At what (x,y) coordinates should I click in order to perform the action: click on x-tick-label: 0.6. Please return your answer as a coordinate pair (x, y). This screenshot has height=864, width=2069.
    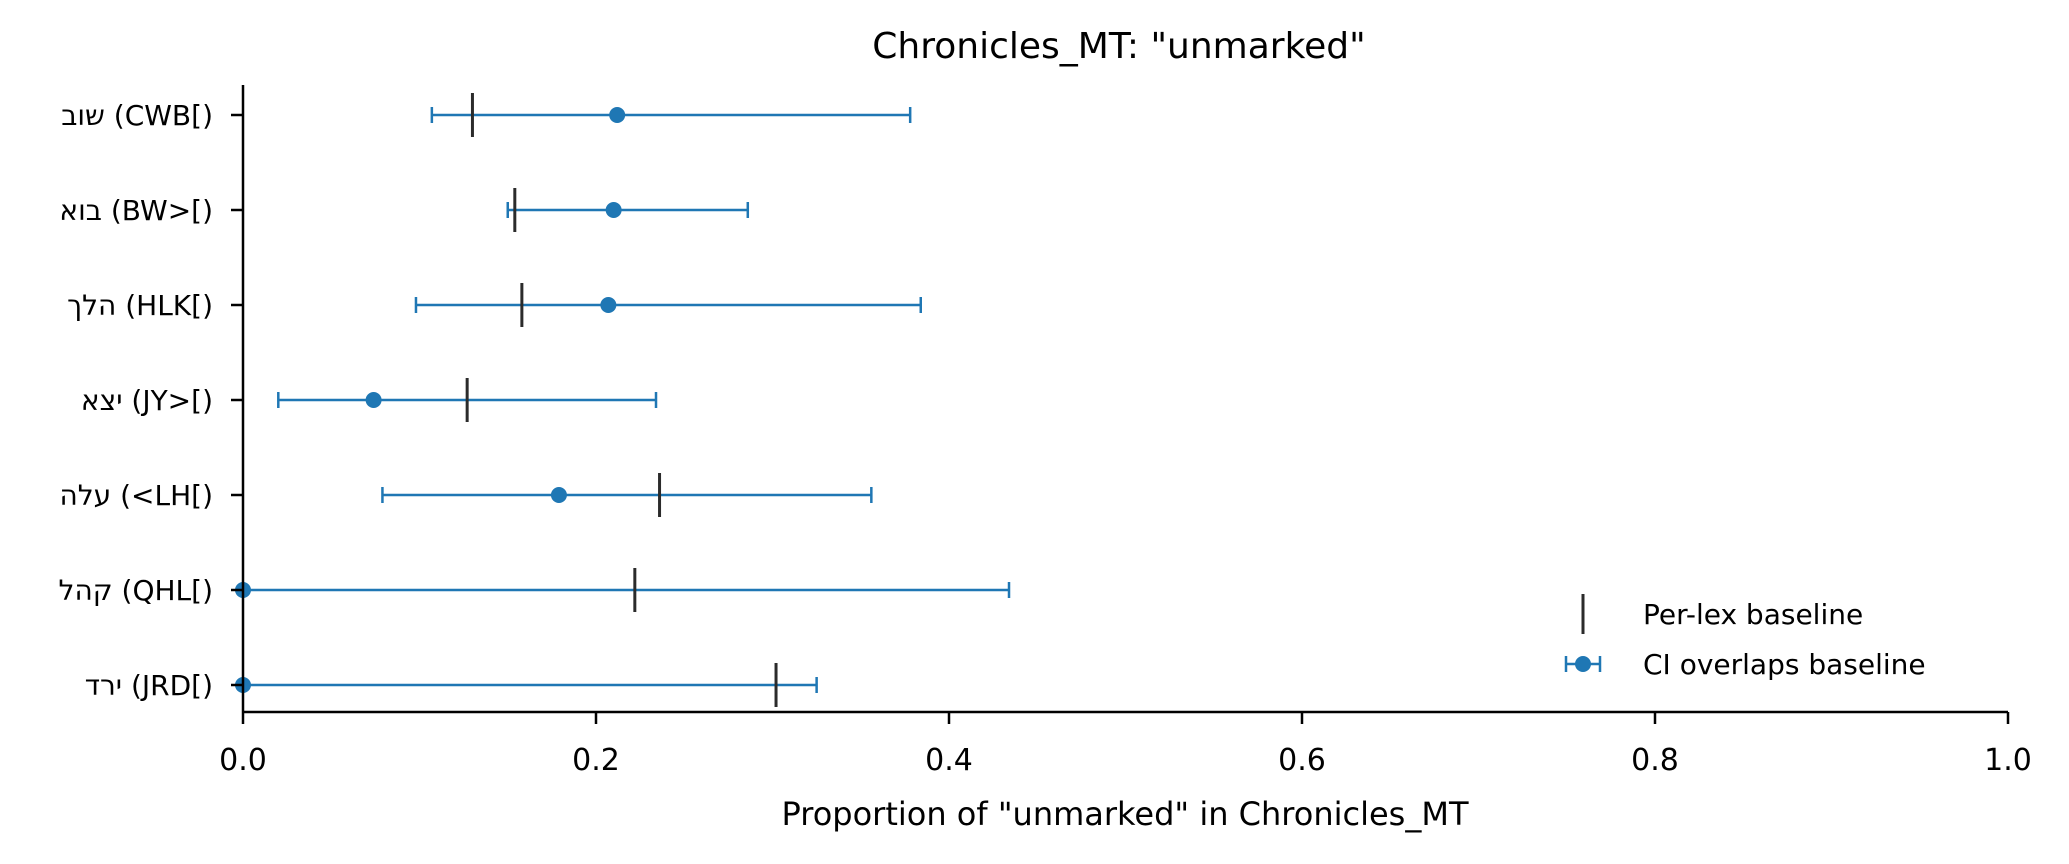
    Looking at the image, I should click on (1302, 760).